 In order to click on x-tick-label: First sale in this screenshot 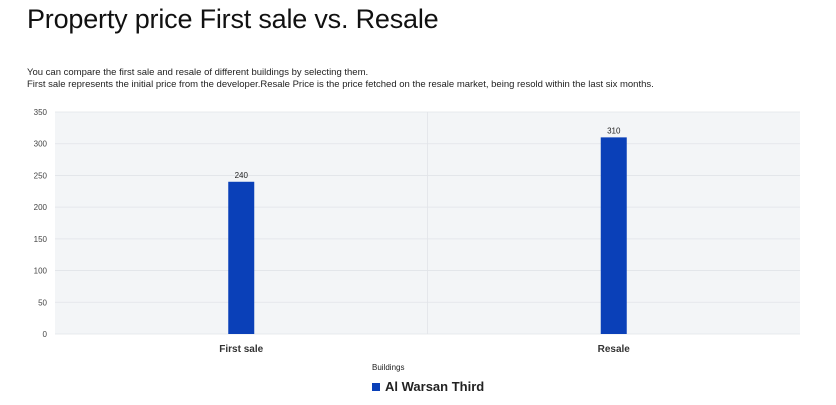, I will do `click(241, 349)`.